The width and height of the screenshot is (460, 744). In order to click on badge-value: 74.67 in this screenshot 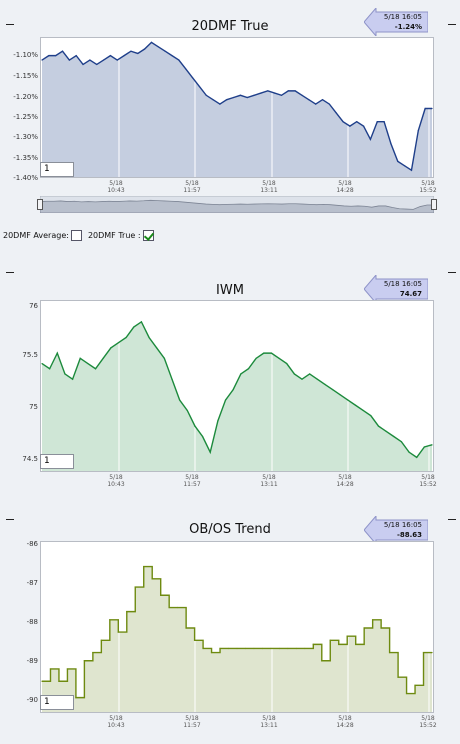, I will do `click(410, 294)`.